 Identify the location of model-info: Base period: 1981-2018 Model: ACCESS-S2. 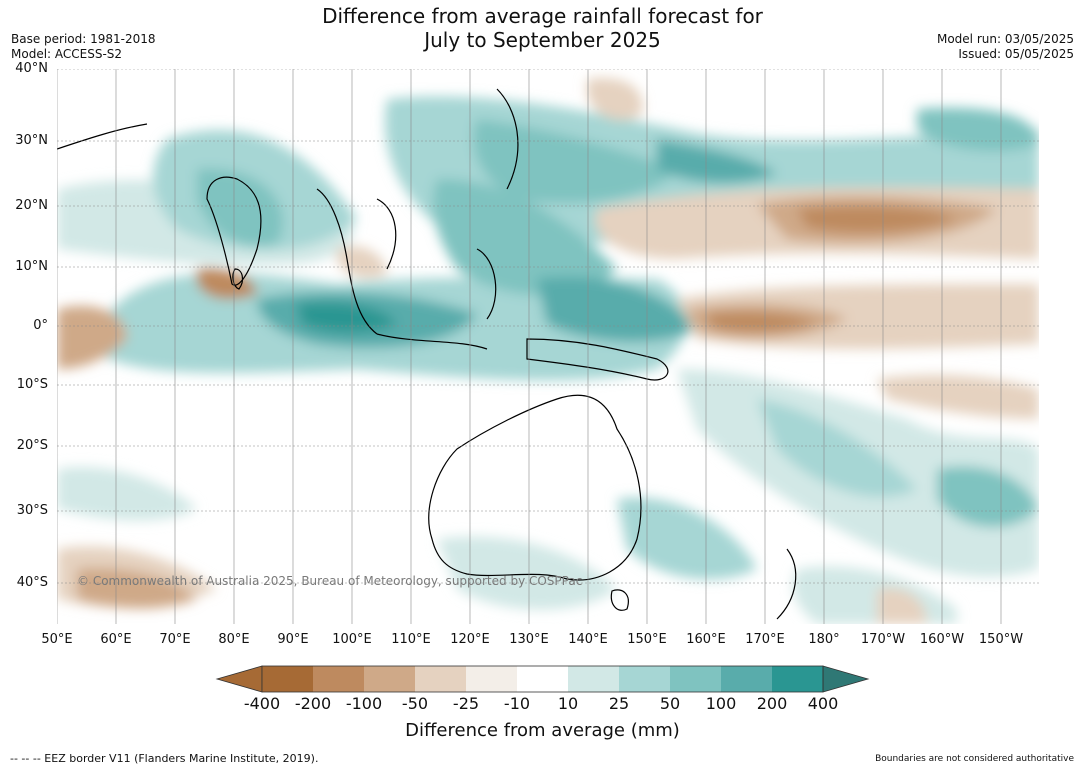
(83, 47).